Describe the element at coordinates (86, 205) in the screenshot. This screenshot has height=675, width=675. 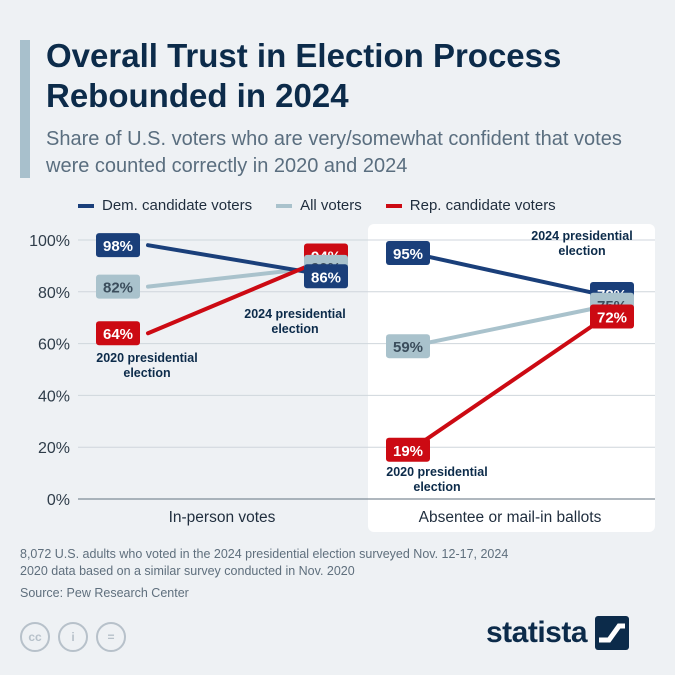
I see `legend-swatch-dem` at that location.